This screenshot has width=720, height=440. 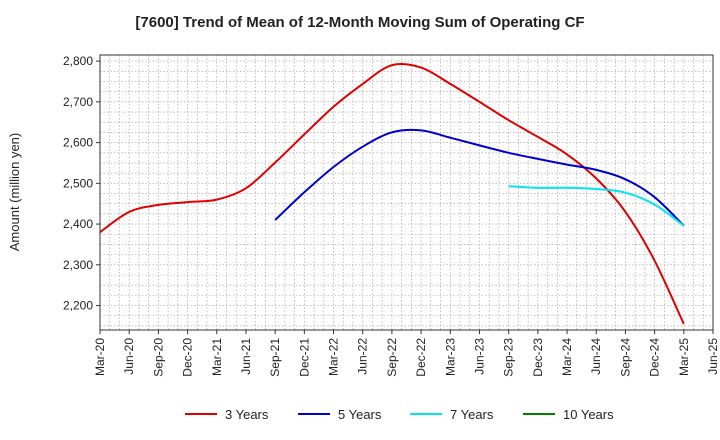 I want to click on x-tick-label: Mar-21, so click(x=217, y=357).